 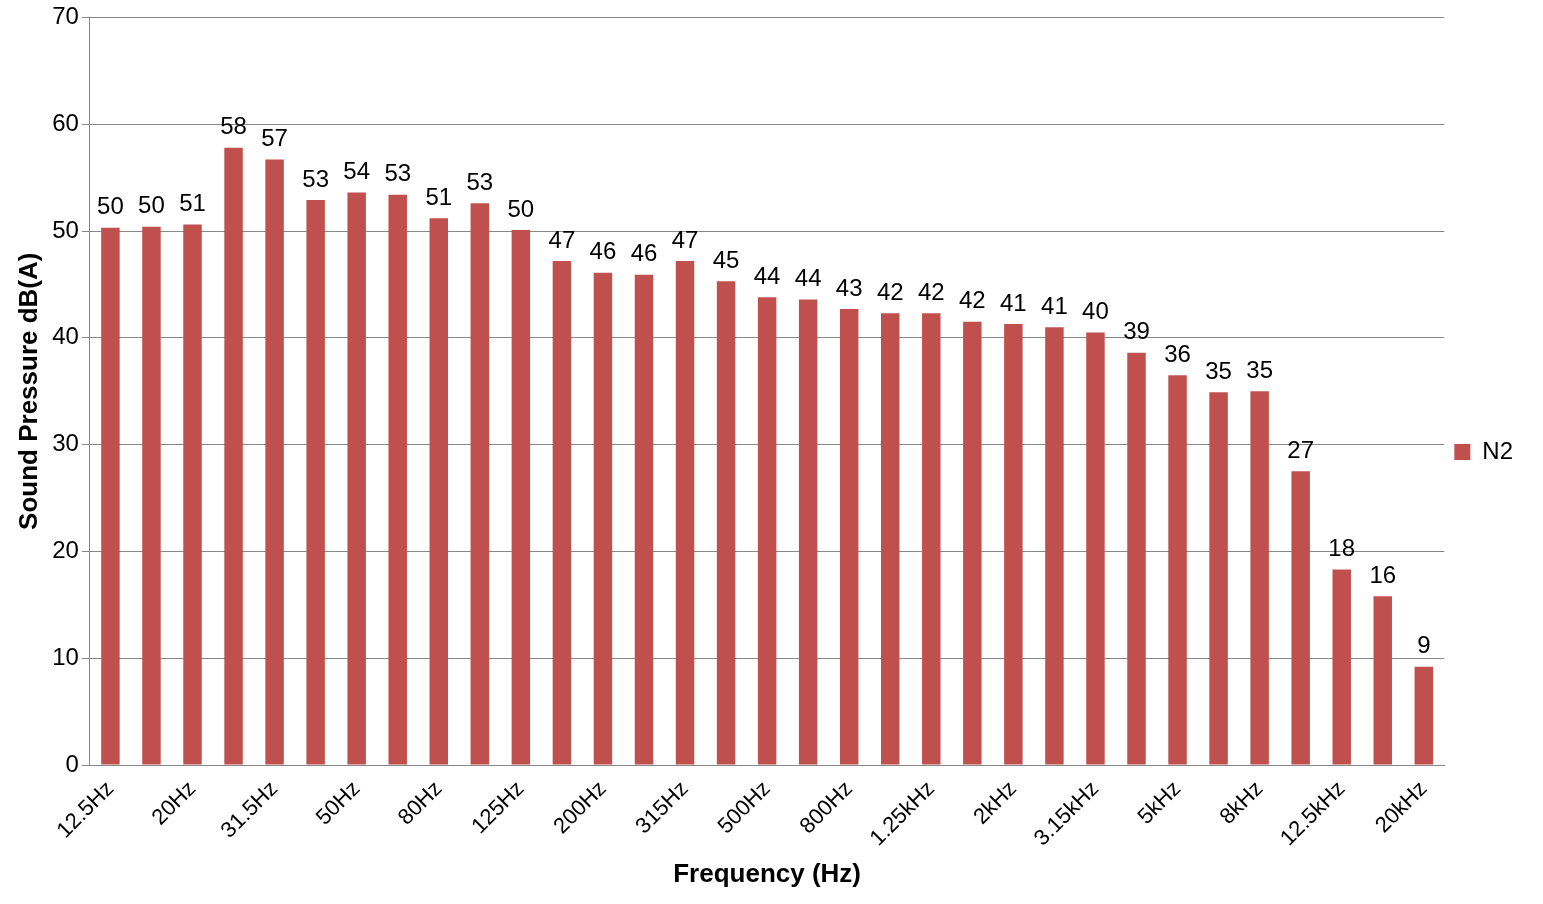 I want to click on legend-label: N2, so click(x=1498, y=450).